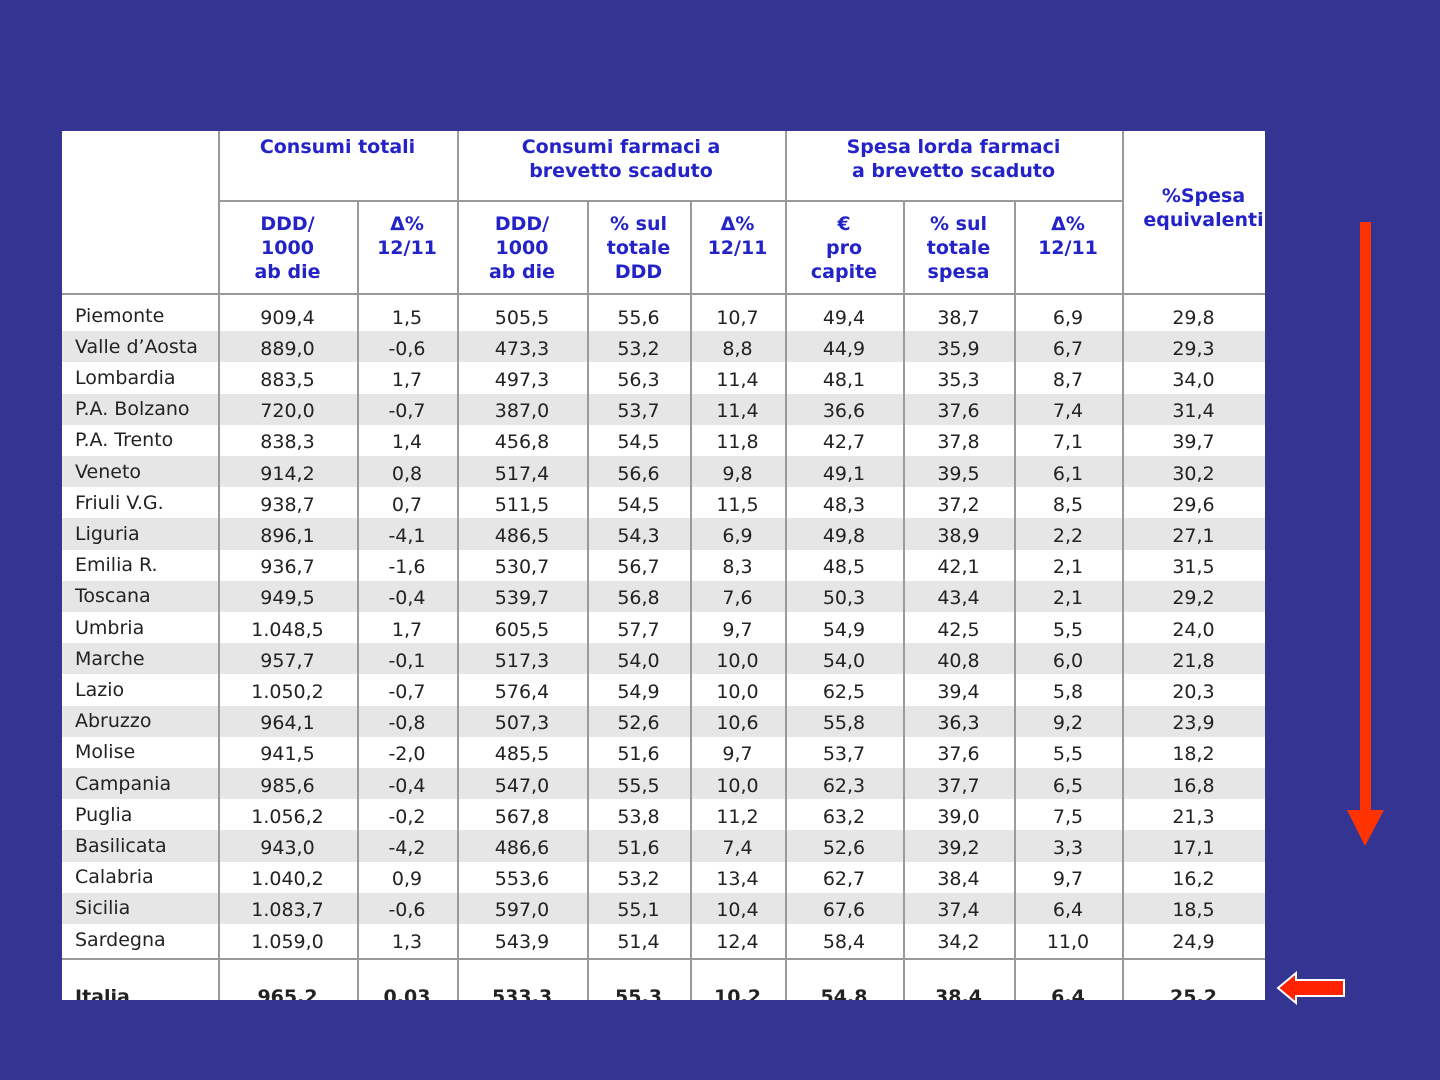 Image resolution: width=1440 pixels, height=1080 pixels. I want to click on sub-header: Δ% 12/11, so click(1068, 247).